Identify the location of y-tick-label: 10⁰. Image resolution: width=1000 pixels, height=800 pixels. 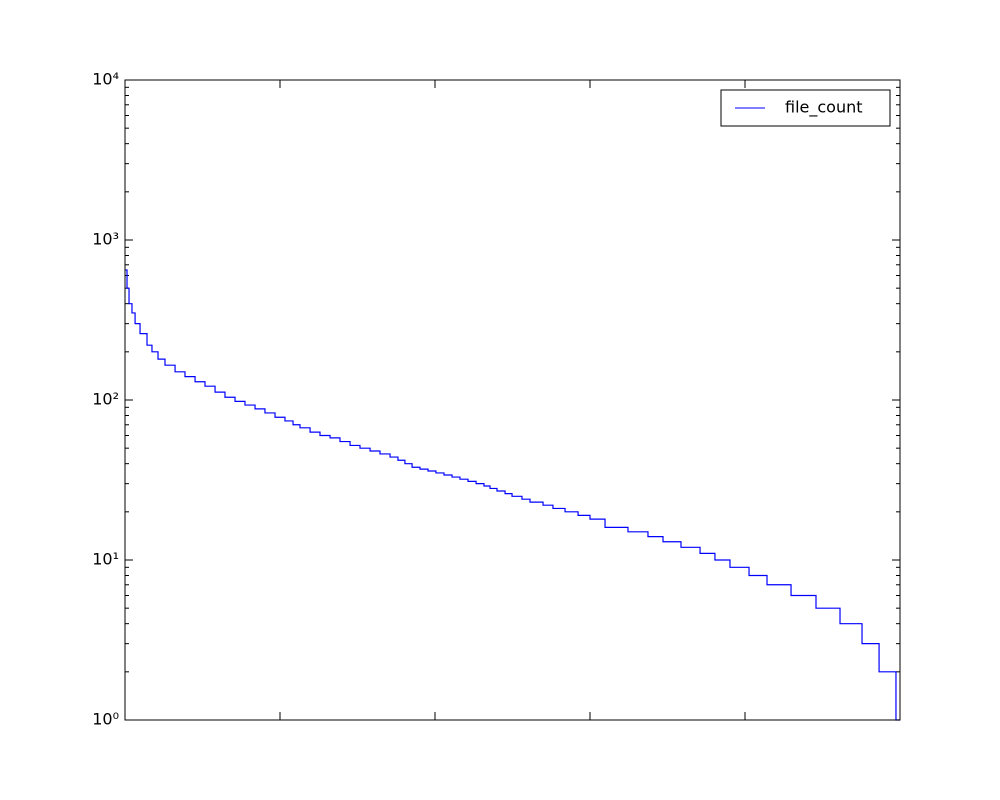
(105, 719).